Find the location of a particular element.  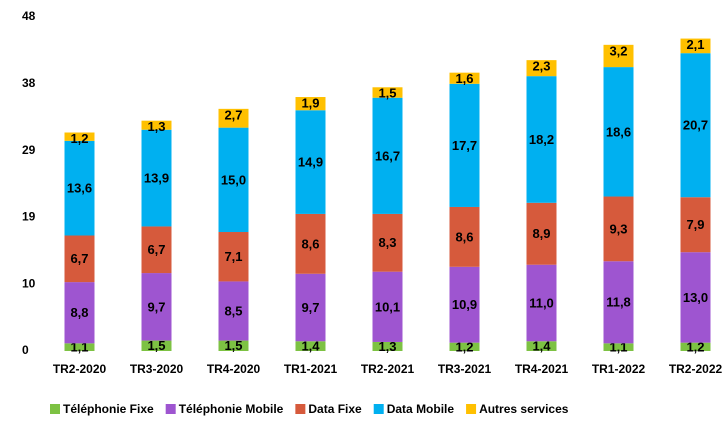

data-label: 2,1 is located at coordinates (695, 44).